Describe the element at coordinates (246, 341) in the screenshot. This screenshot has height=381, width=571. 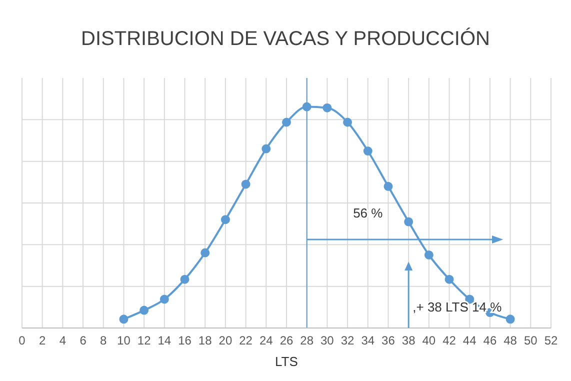
I see `x-tick-label: 22` at that location.